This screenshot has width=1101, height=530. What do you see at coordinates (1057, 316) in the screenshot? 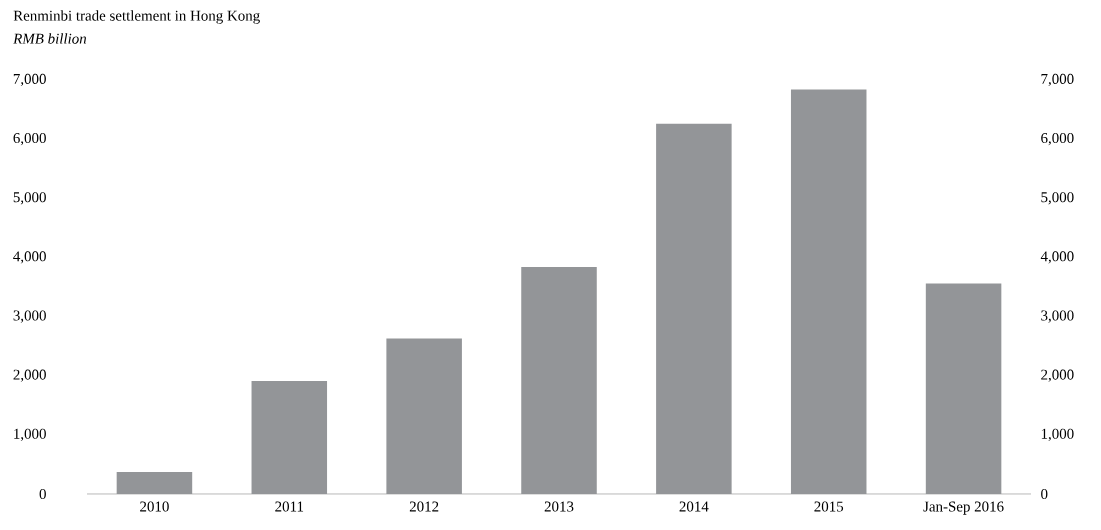
I see `y2-tick-label: 3,000` at bounding box center [1057, 316].